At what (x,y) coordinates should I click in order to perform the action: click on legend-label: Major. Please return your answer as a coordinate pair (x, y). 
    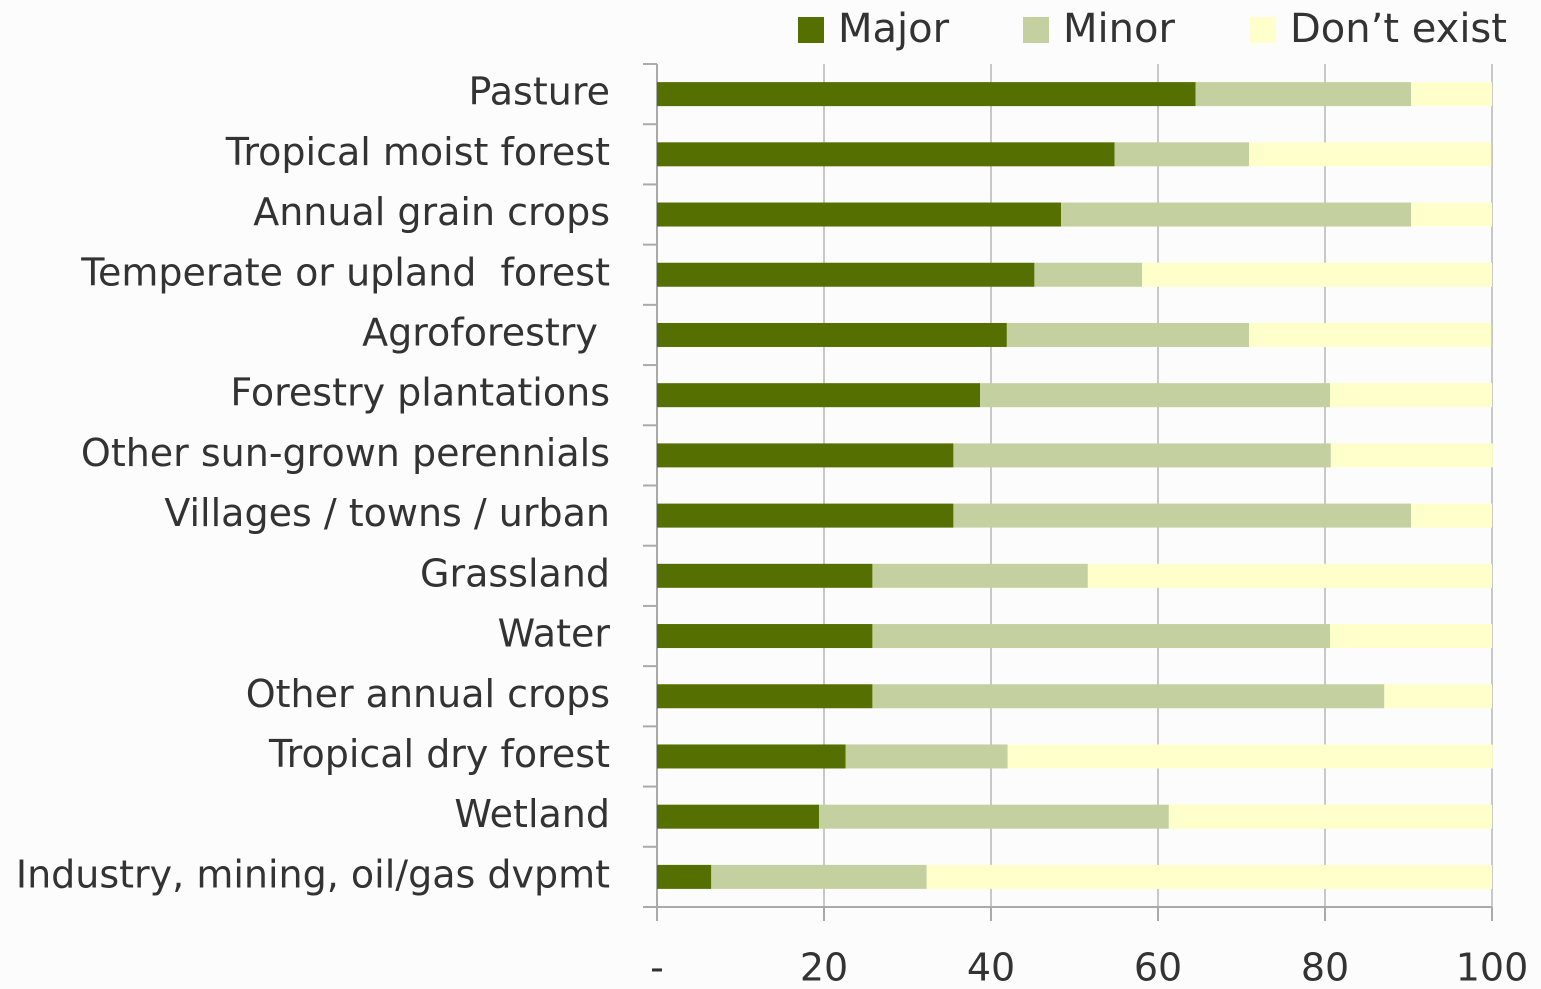
    Looking at the image, I should click on (894, 29).